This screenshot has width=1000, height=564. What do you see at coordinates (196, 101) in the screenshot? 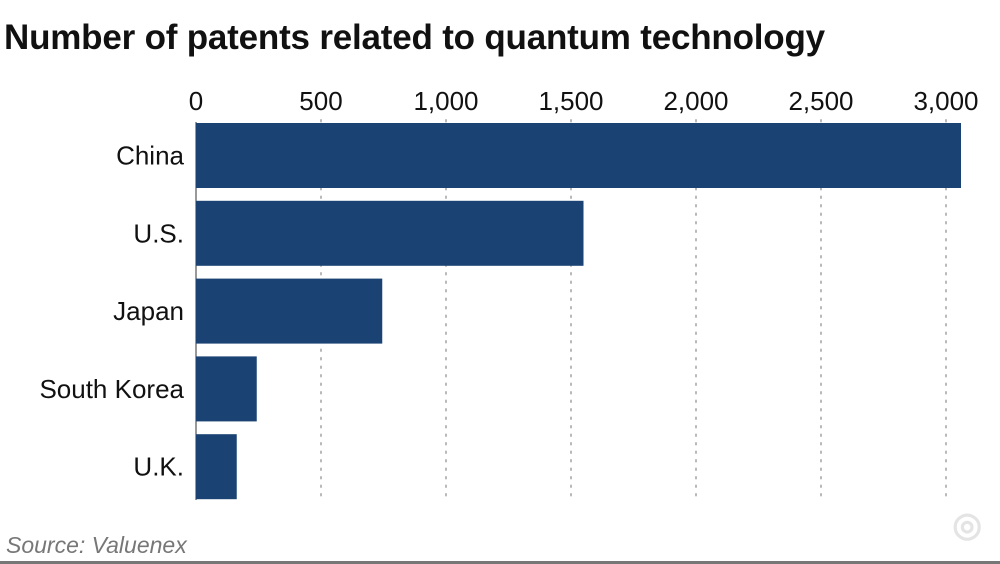
I see `x-tick-label: 0` at bounding box center [196, 101].